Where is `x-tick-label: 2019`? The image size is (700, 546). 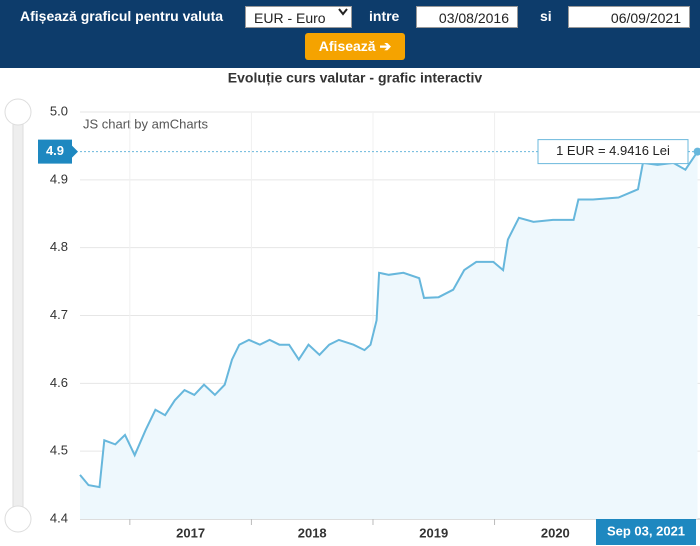 x-tick-label: 2019 is located at coordinates (433, 532).